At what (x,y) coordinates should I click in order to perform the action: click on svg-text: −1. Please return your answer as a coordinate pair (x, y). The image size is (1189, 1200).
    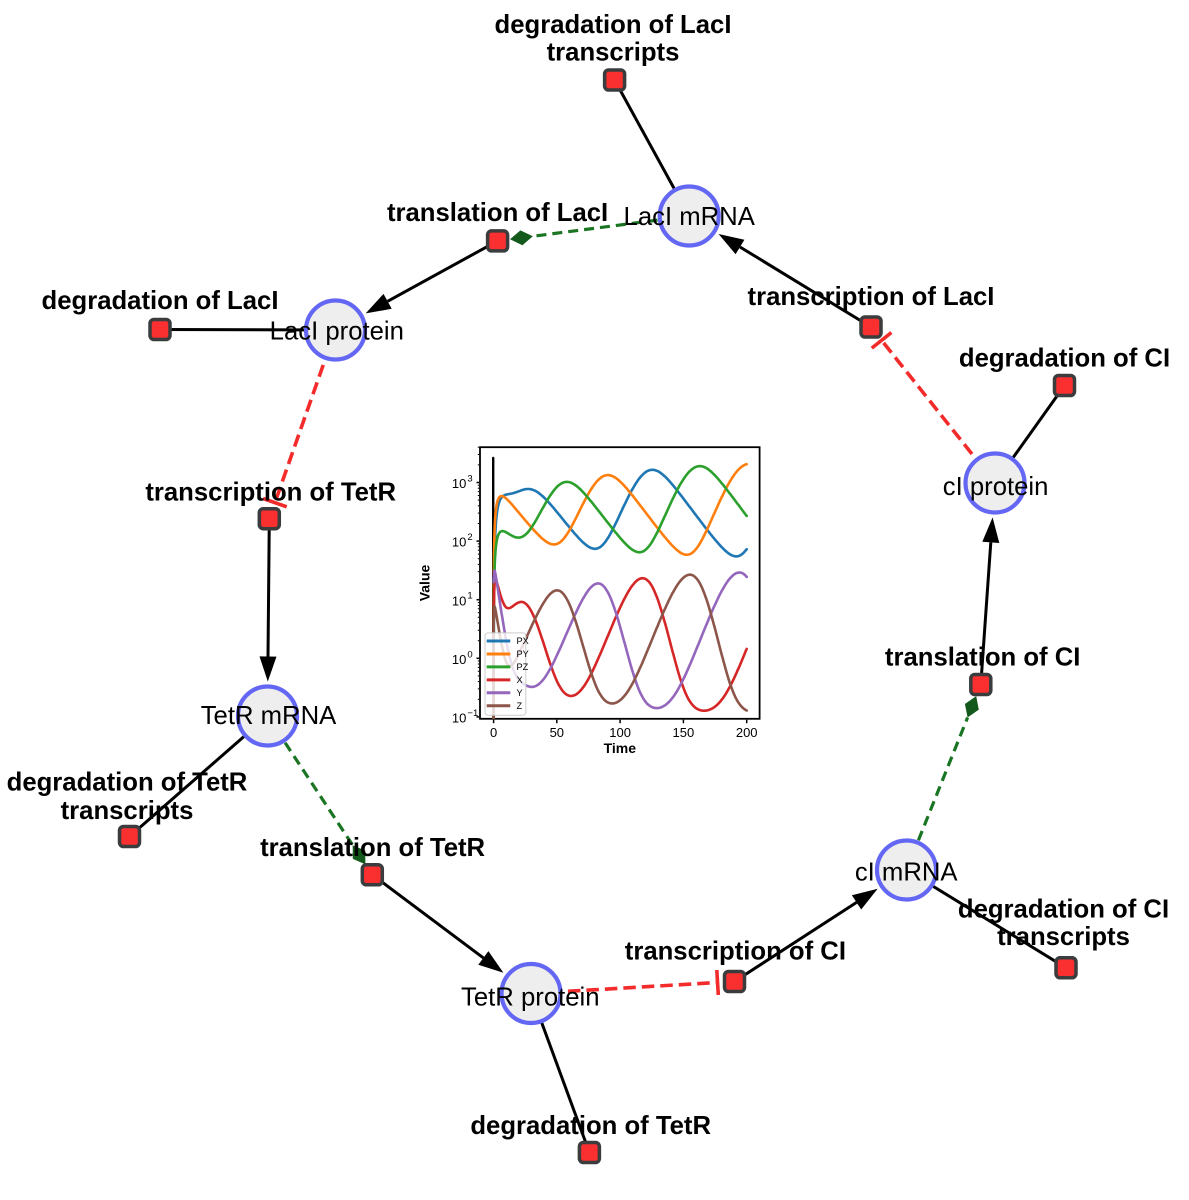
    Looking at the image, I should click on (472, 713).